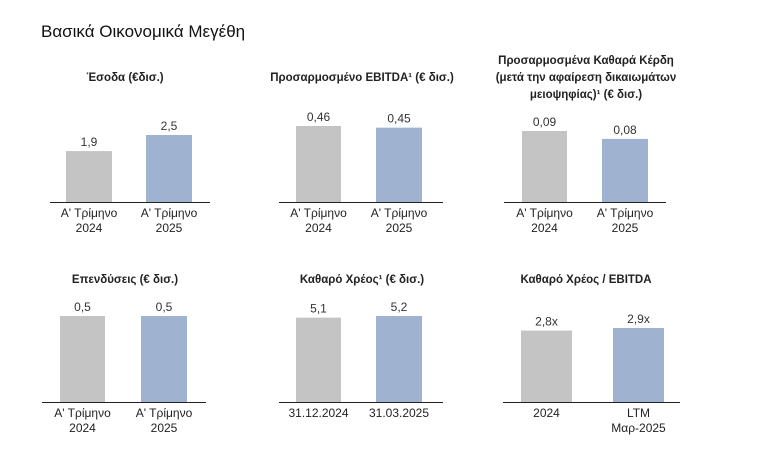 The image size is (757, 457). What do you see at coordinates (586, 280) in the screenshot?
I see `chart-title: Καθαρό Χρέος / EBITDA` at bounding box center [586, 280].